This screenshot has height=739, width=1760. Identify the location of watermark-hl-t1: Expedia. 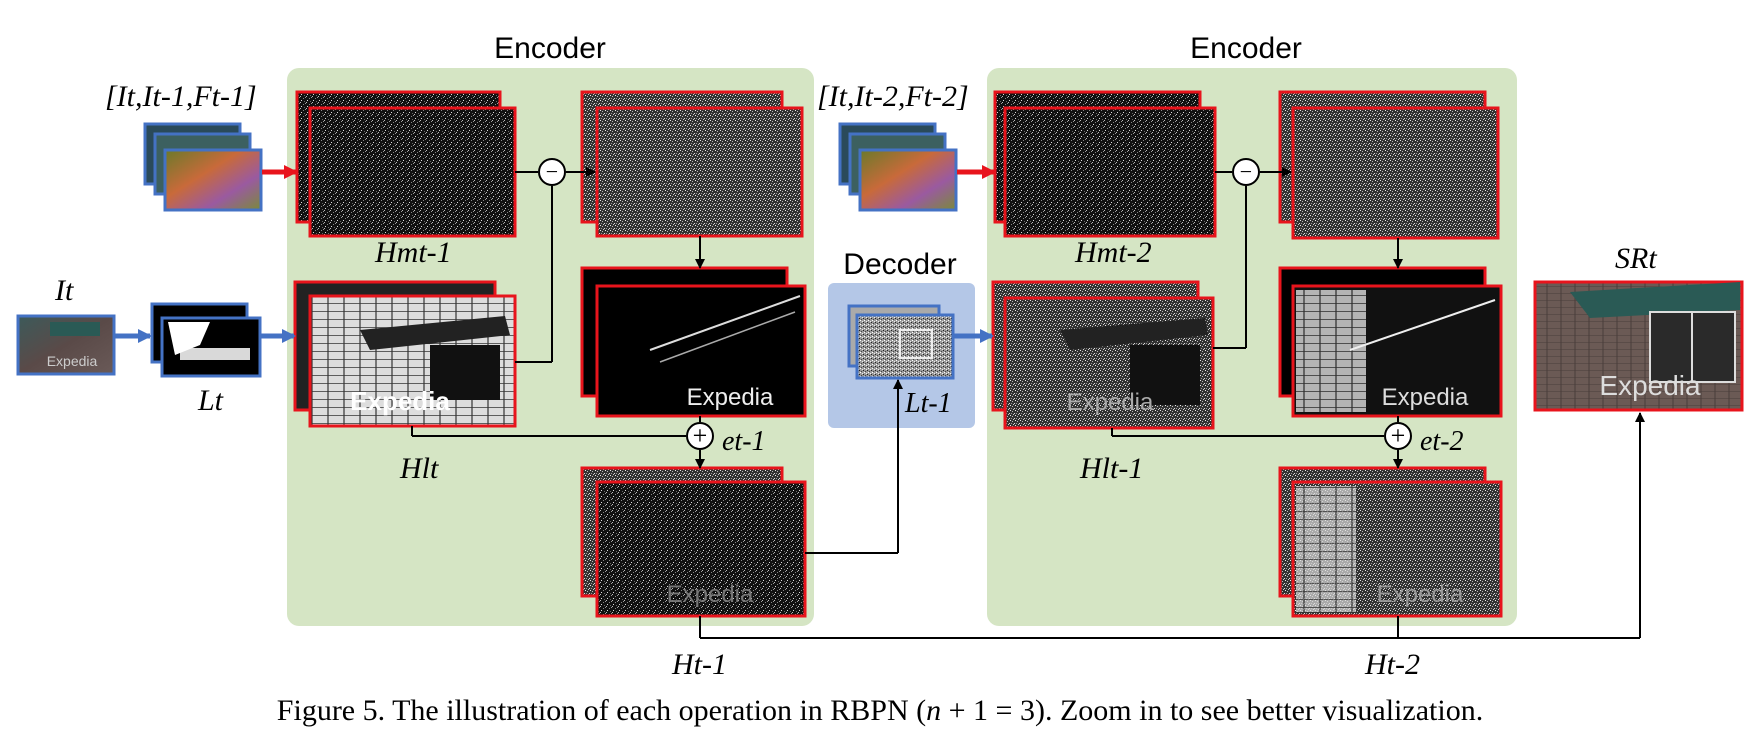
(1110, 402).